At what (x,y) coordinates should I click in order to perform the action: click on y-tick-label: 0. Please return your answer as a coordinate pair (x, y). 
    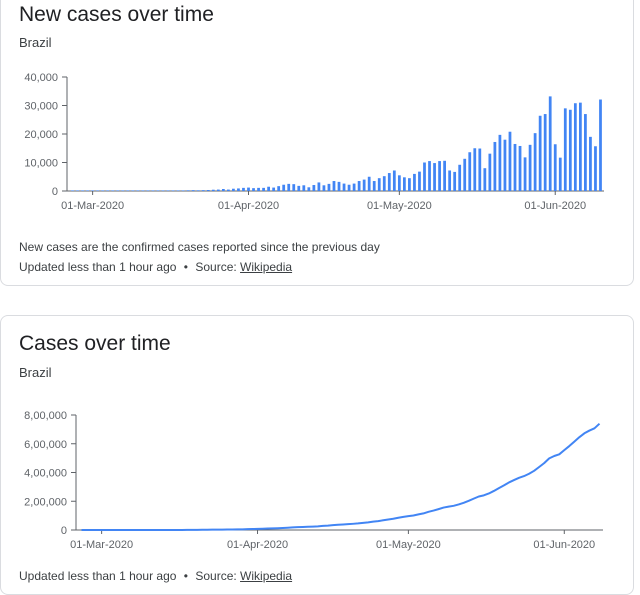
    Looking at the image, I should click on (64, 531).